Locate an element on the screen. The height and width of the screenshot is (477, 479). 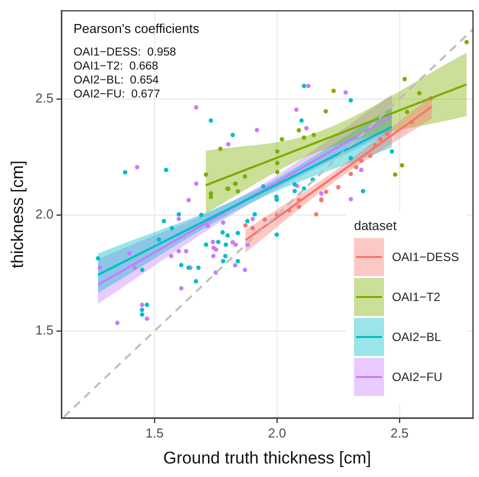
y-tick-label: 2.5 is located at coordinates (44, 98).